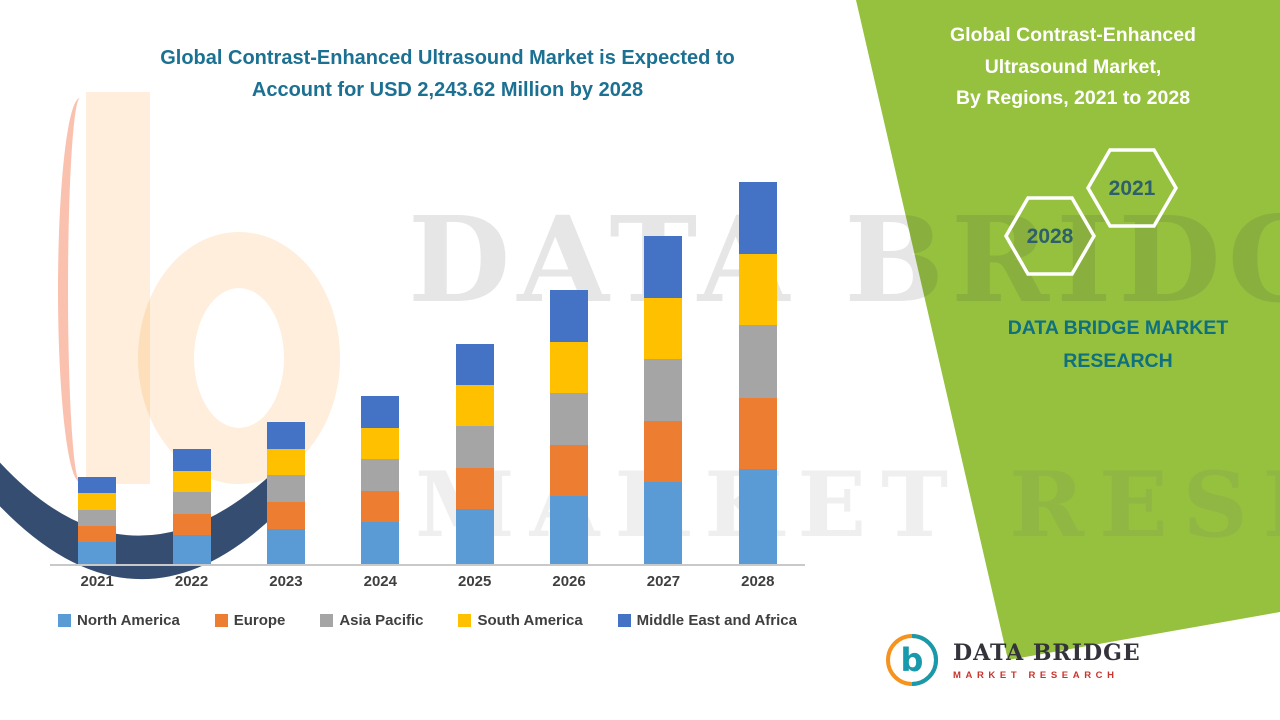 The height and width of the screenshot is (720, 1280). I want to click on x-axis-label-2028: 2028, so click(758, 581).